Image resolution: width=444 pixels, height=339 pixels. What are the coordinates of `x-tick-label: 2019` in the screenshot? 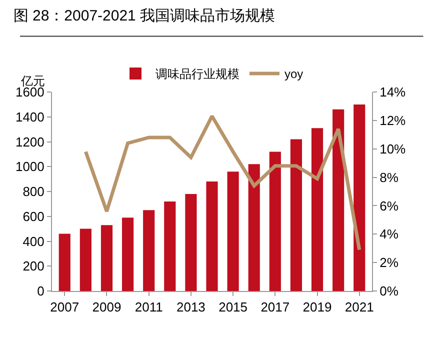 It's located at (317, 307).